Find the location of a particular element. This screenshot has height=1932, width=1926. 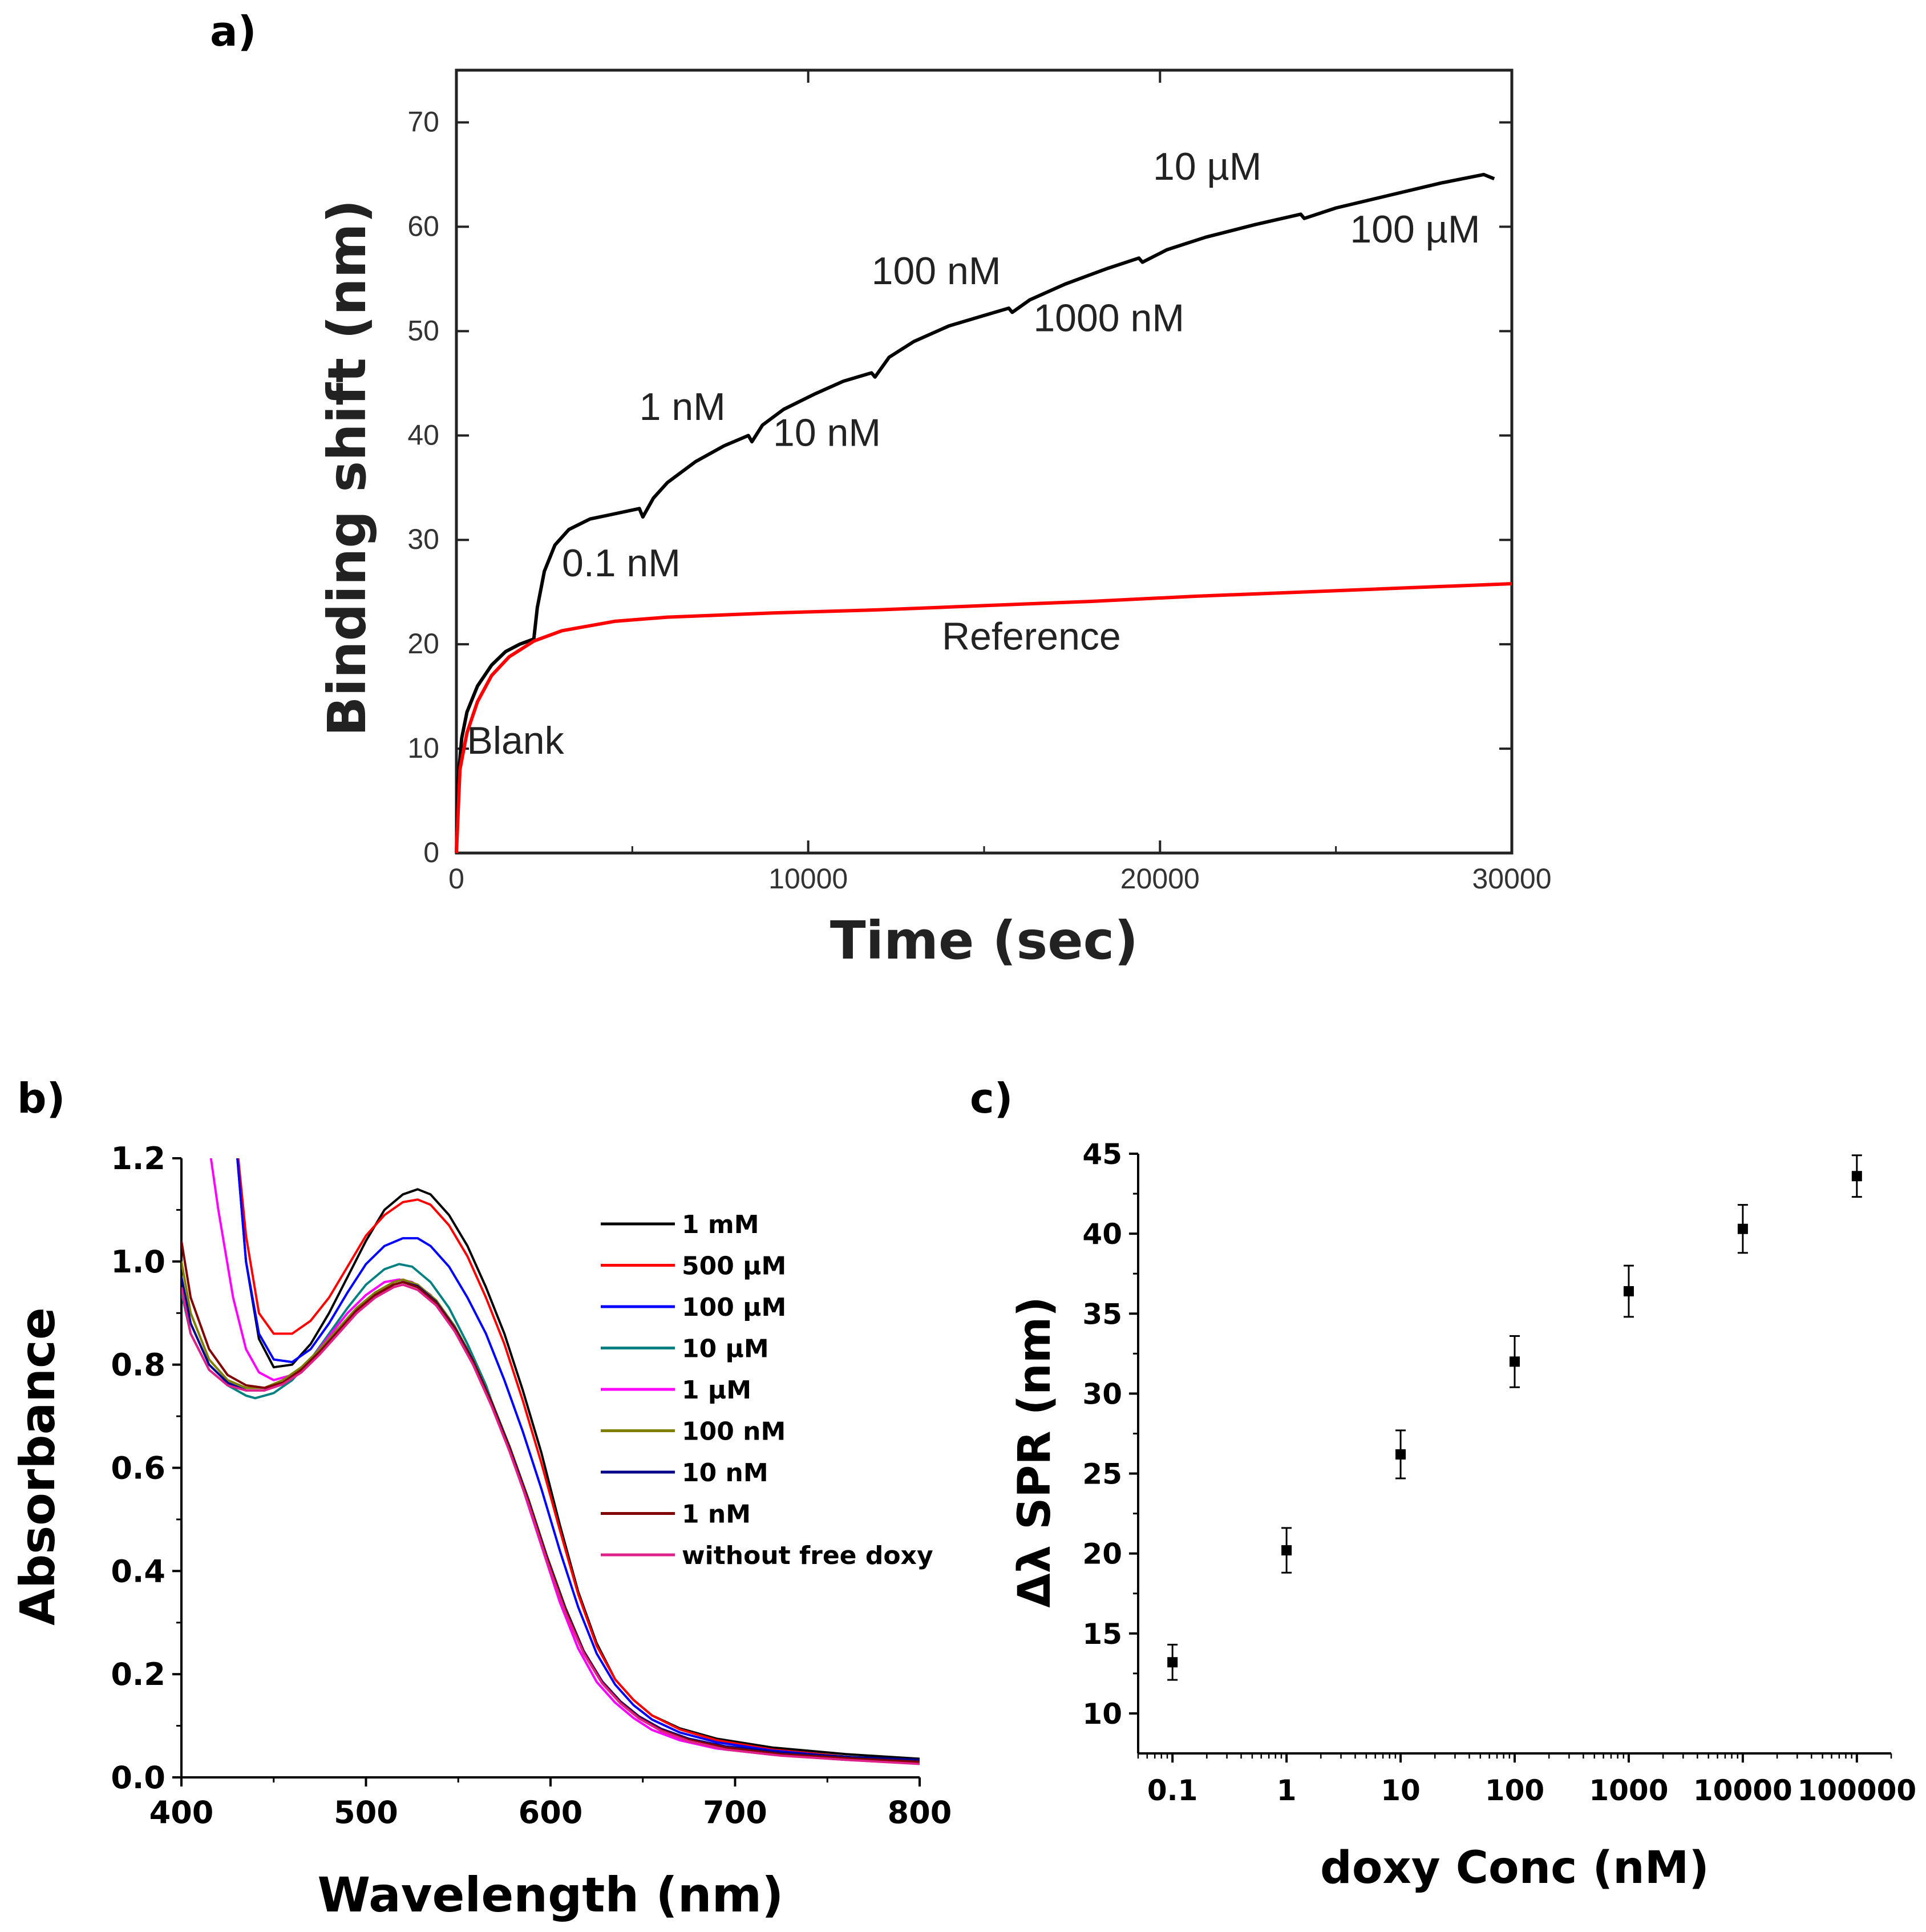

x-tick-label-a: 10000 is located at coordinates (808, 879).